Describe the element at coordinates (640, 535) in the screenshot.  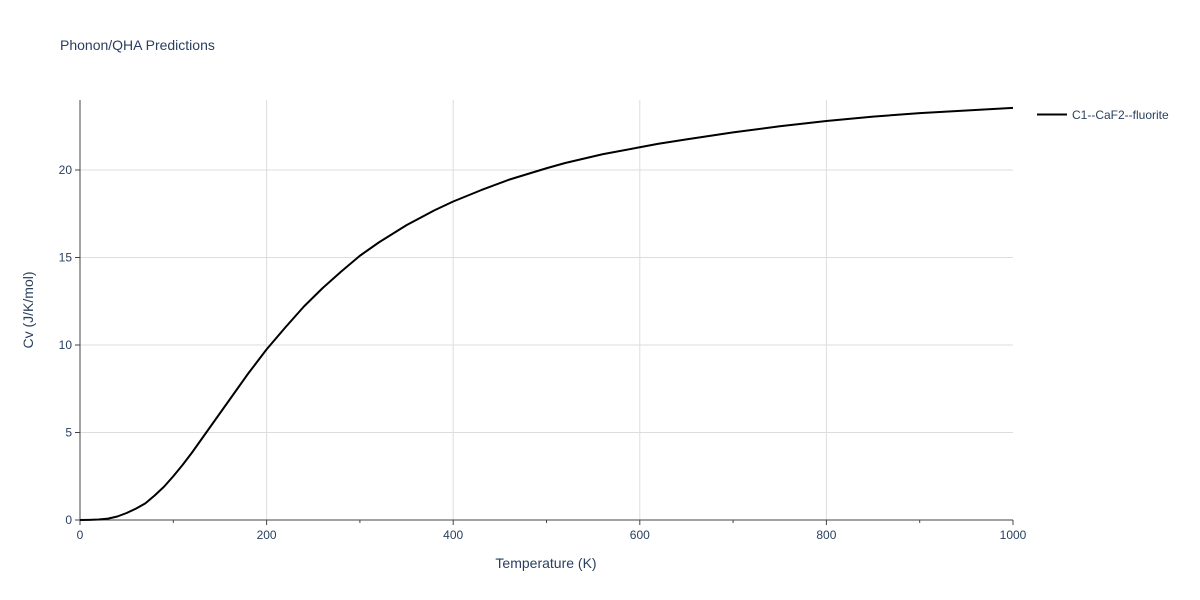
I see `x-tick-label: 600` at that location.